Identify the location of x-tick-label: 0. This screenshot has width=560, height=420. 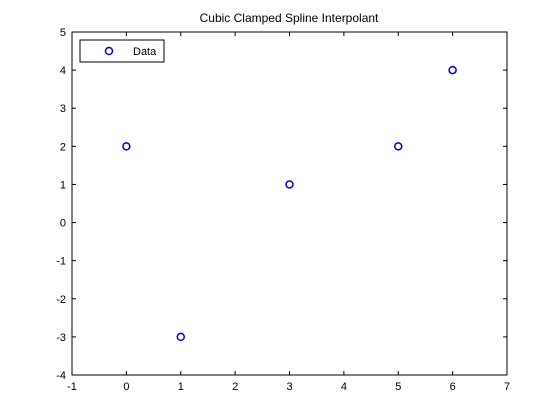
(126, 387).